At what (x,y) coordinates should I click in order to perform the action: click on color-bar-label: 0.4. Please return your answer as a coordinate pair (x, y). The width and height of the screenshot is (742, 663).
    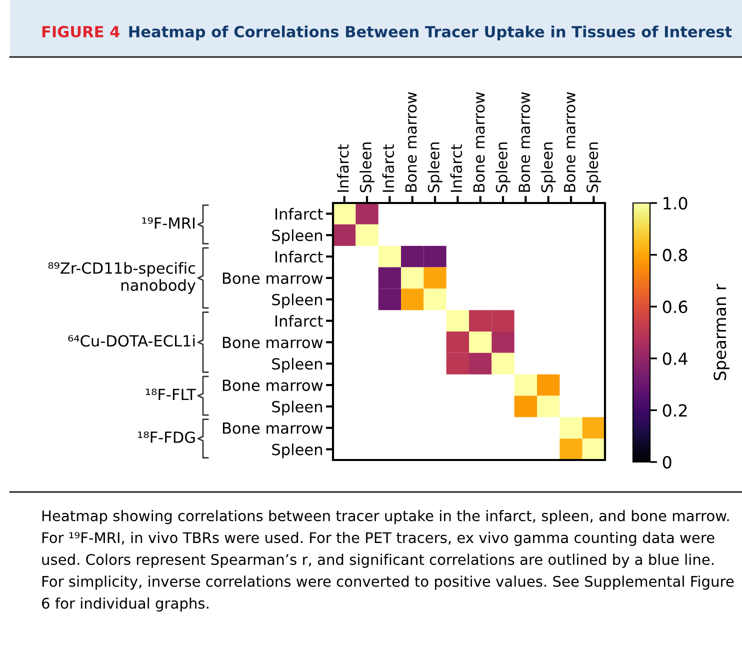
    Looking at the image, I should click on (675, 358).